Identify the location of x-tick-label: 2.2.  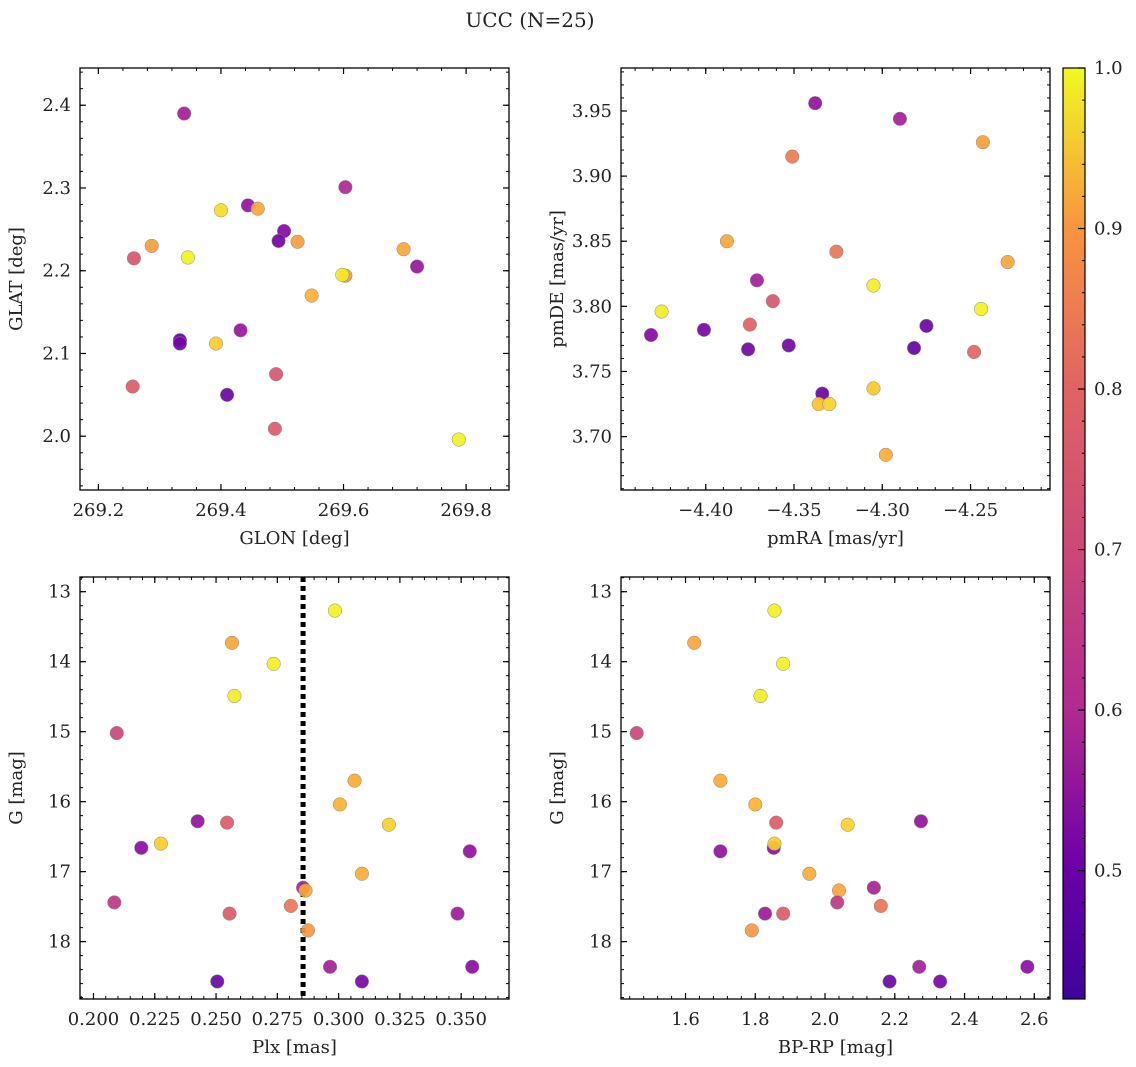
(894, 1019).